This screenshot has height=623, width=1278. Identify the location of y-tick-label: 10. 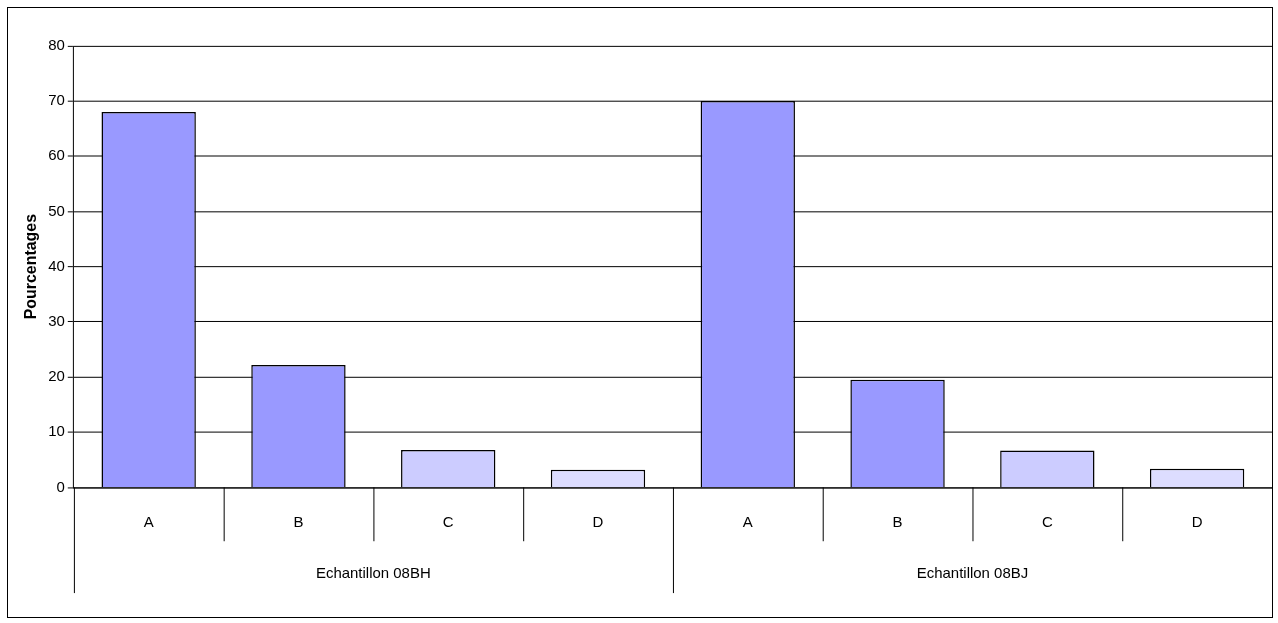
(56, 431).